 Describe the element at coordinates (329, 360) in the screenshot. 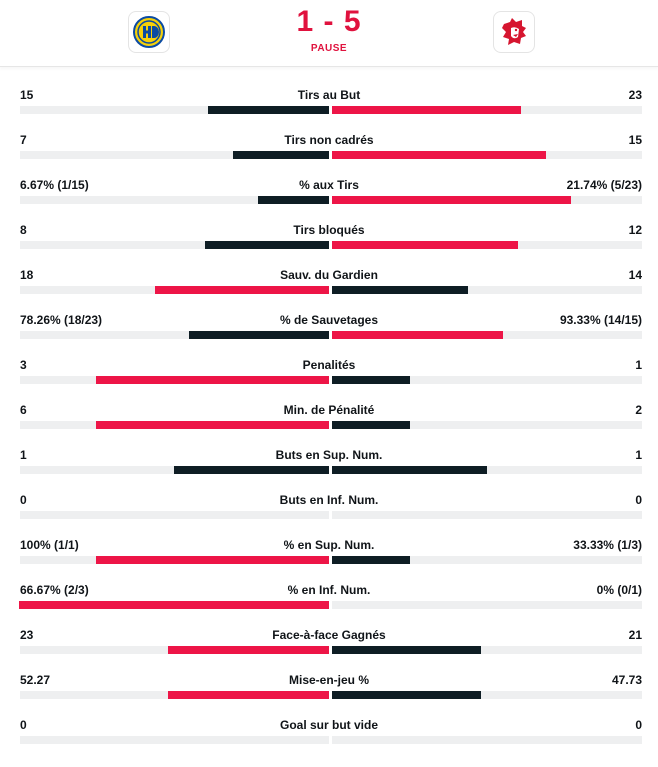

I see `stat-row: 3 Penalités 1` at that location.